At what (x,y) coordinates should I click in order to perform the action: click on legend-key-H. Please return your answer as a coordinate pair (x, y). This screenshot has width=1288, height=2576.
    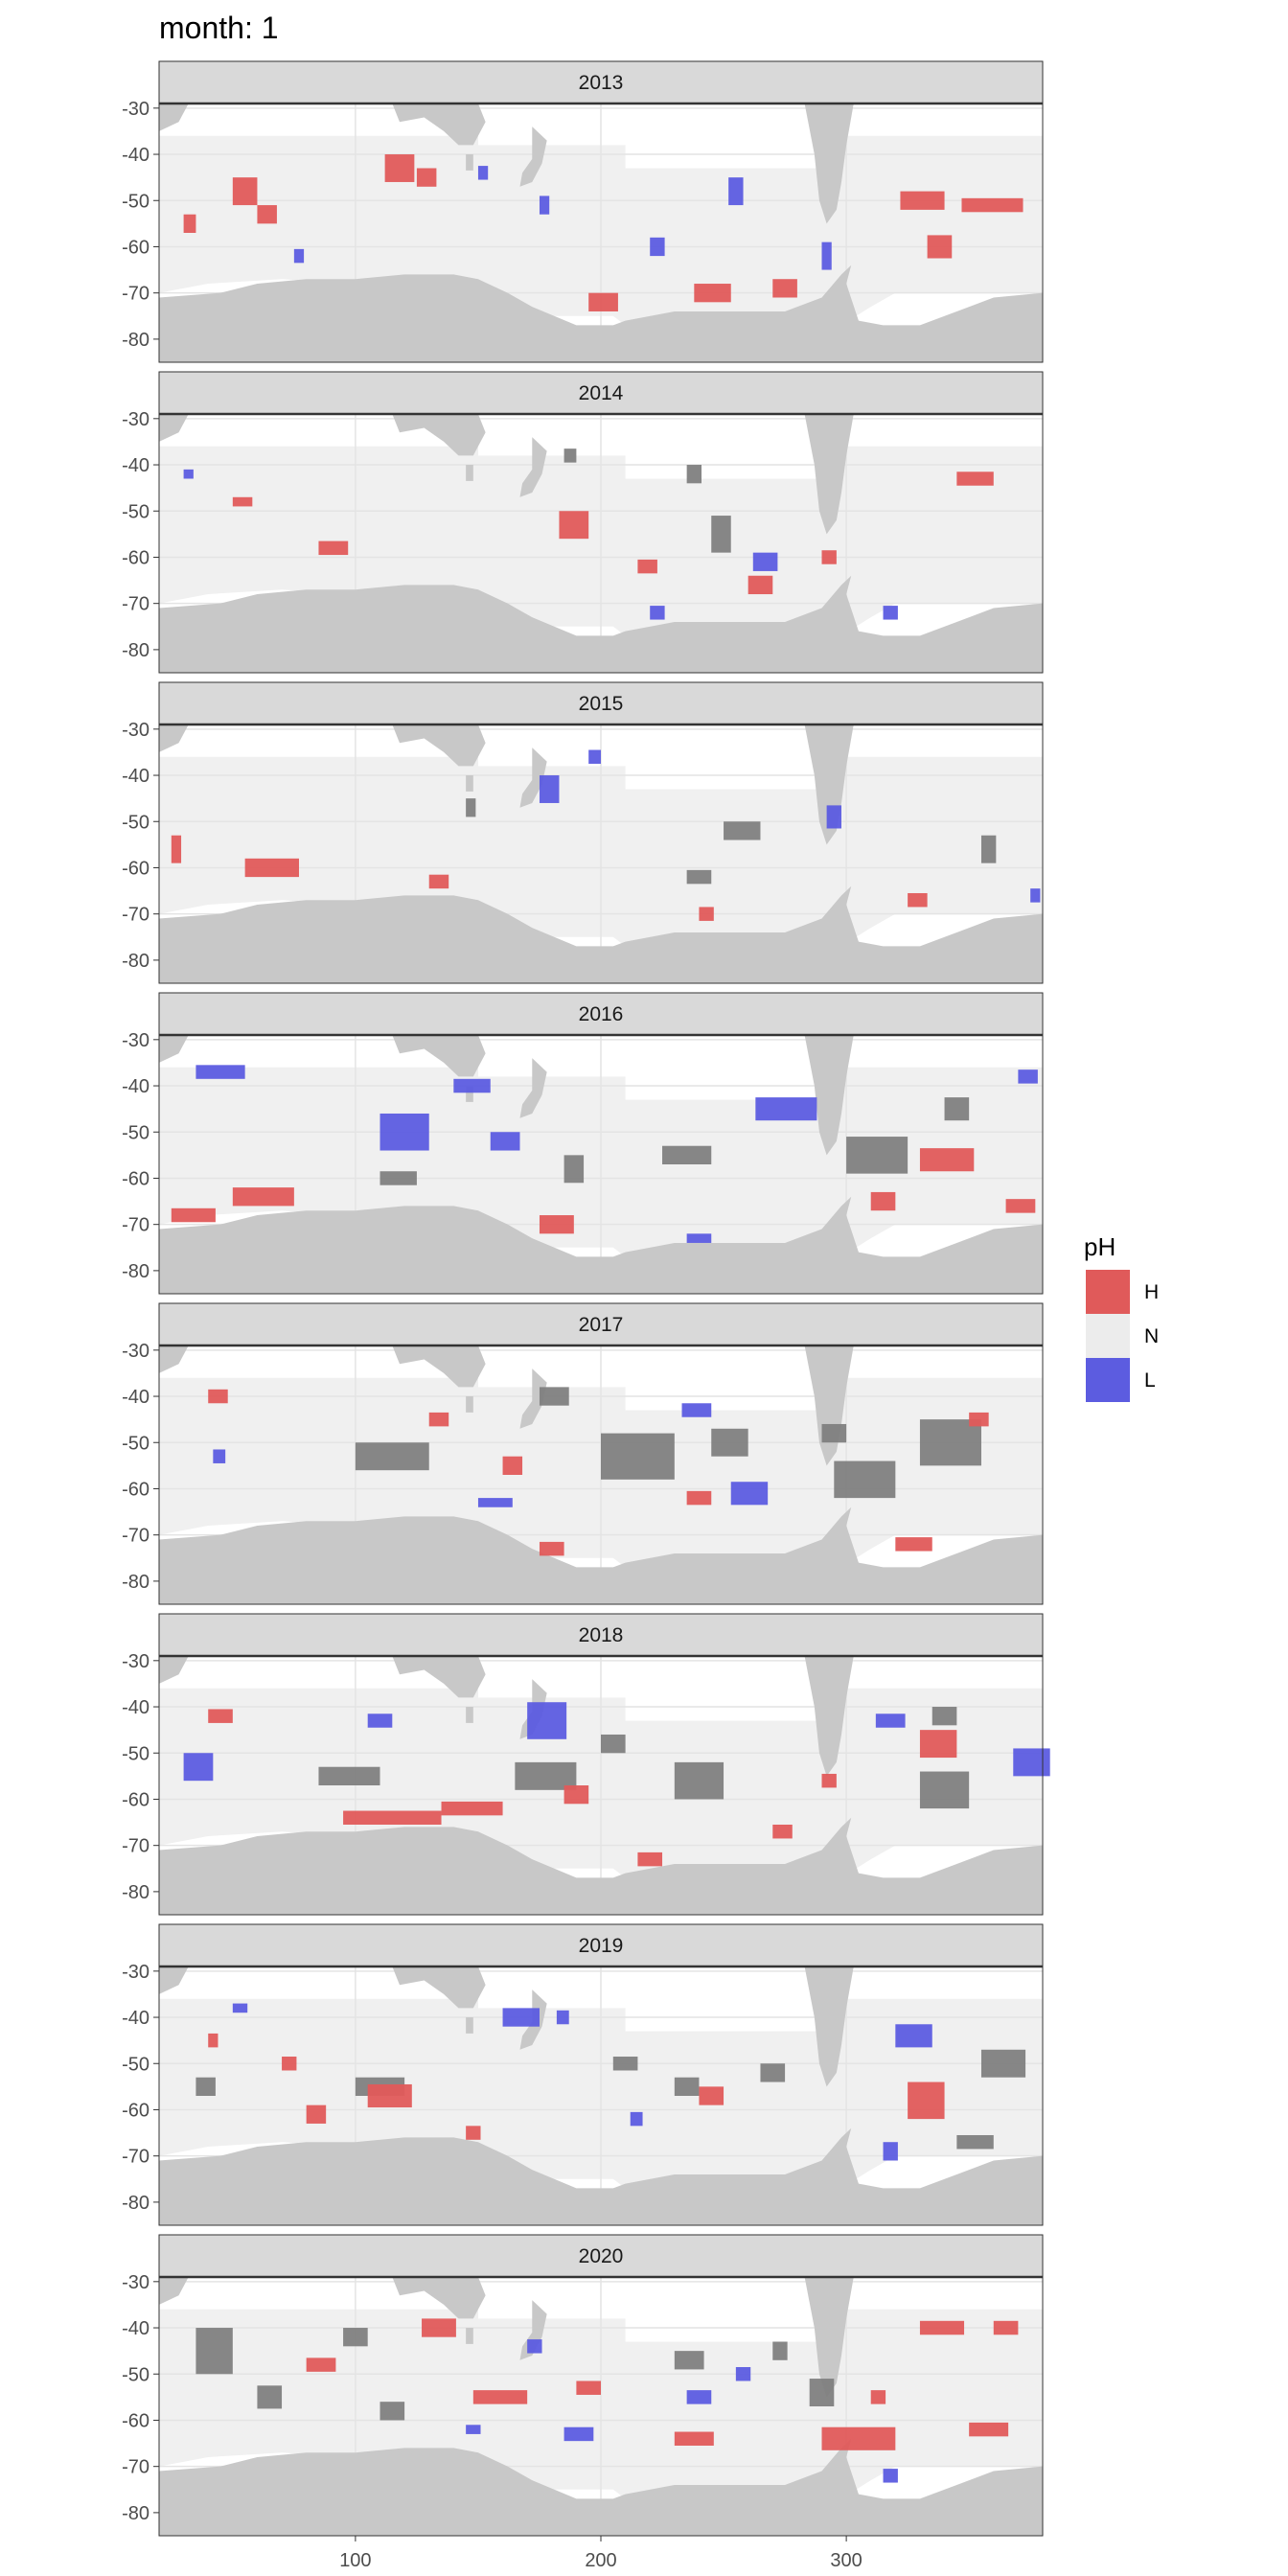
    Looking at the image, I should click on (1108, 1292).